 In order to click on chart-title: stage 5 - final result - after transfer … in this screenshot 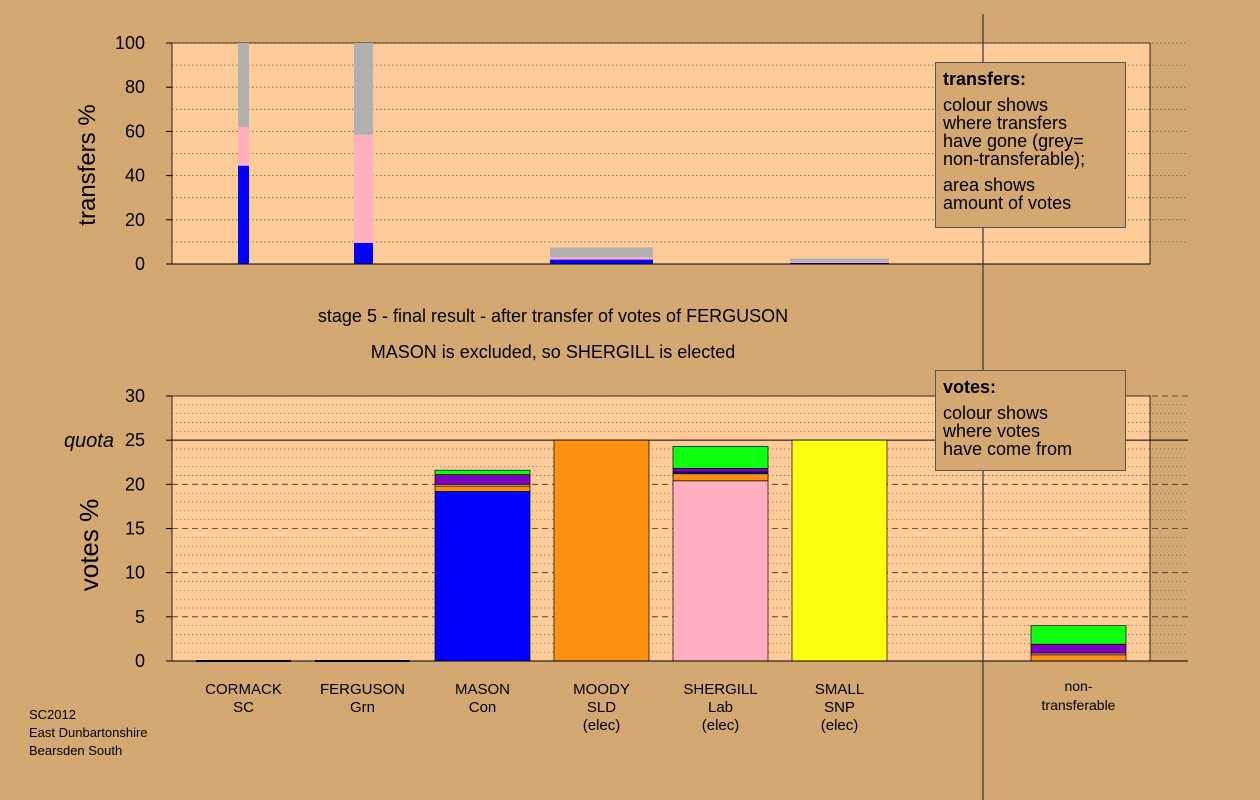, I will do `click(553, 316)`.